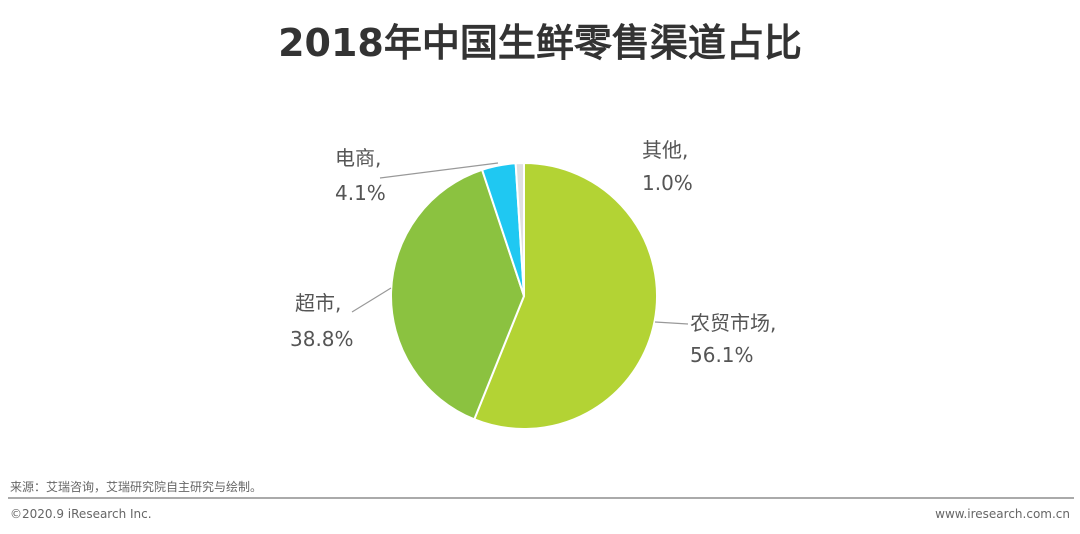 Image resolution: width=1080 pixels, height=534 pixels. Describe the element at coordinates (322, 339) in the screenshot. I see `slice-value-label: 38.8%` at that location.